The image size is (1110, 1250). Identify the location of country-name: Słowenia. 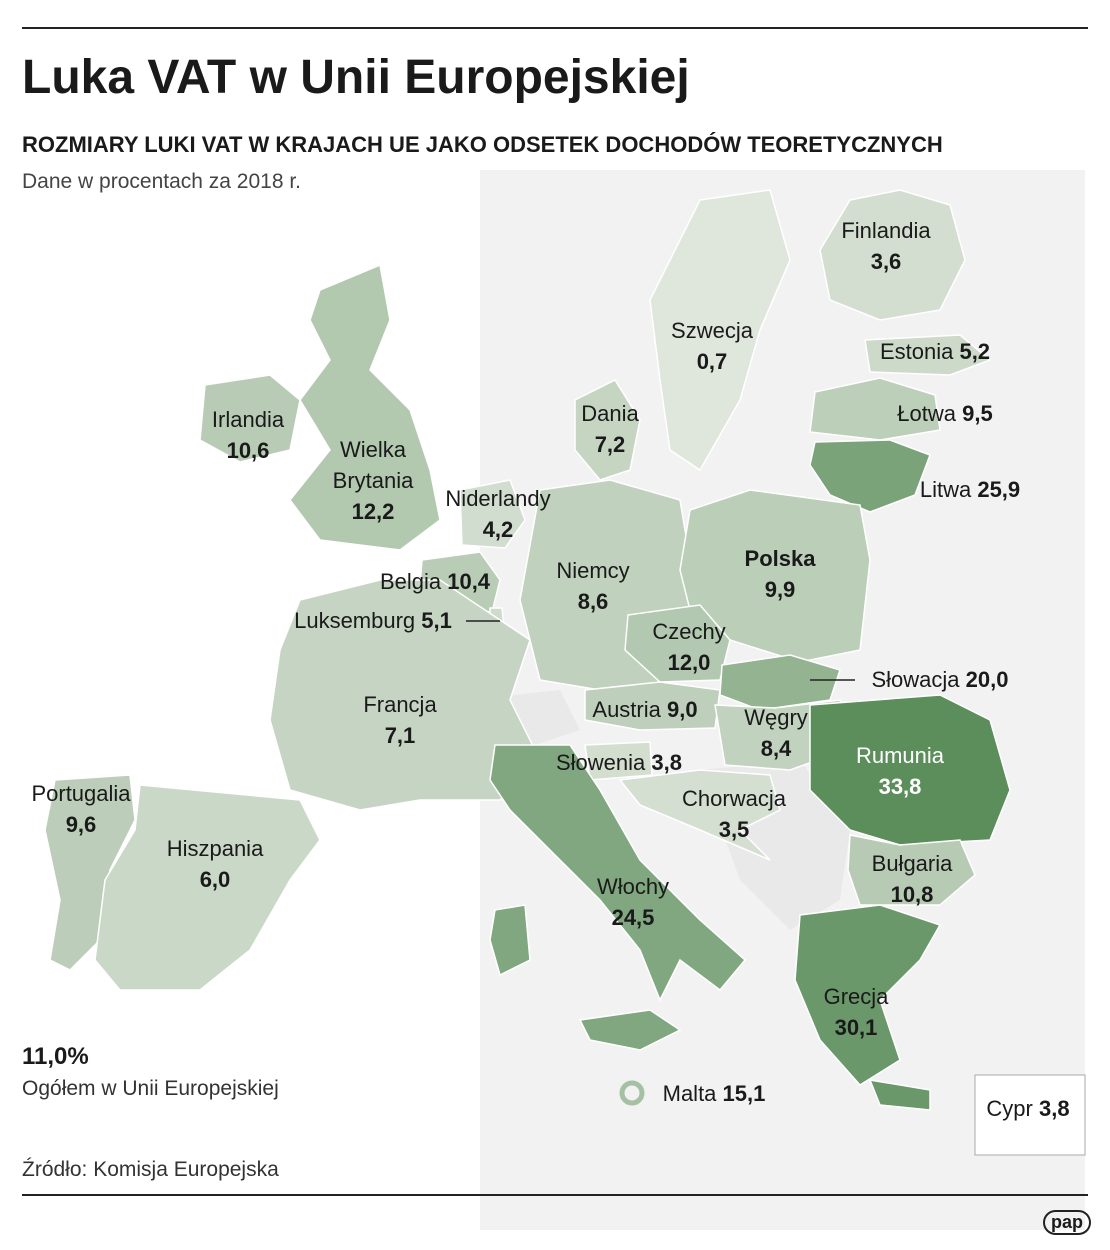
(601, 762).